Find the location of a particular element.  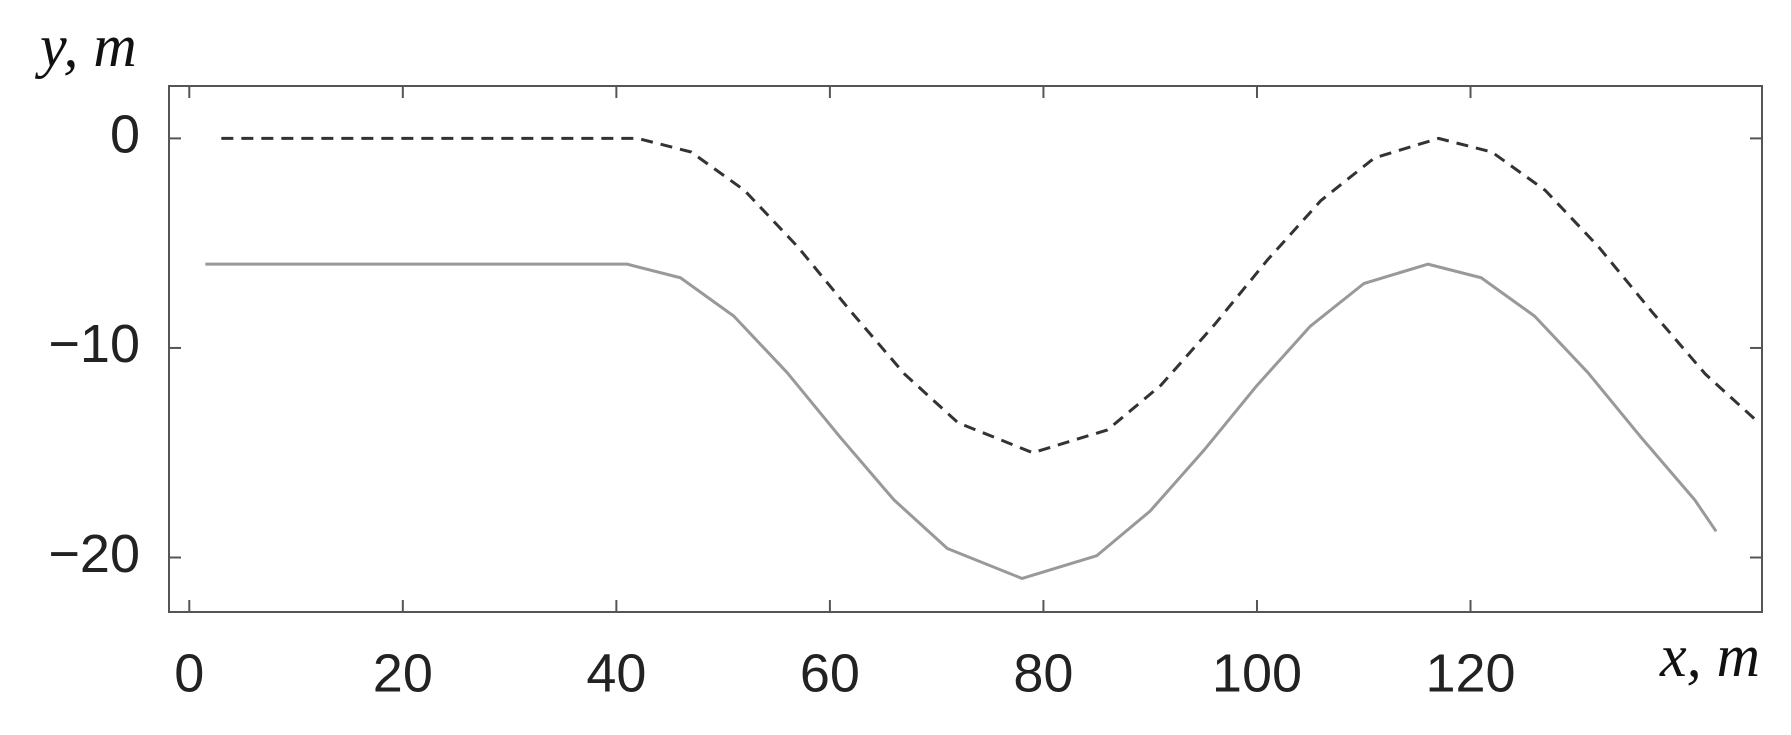

x-axis-label: x, m is located at coordinates (1709, 656).